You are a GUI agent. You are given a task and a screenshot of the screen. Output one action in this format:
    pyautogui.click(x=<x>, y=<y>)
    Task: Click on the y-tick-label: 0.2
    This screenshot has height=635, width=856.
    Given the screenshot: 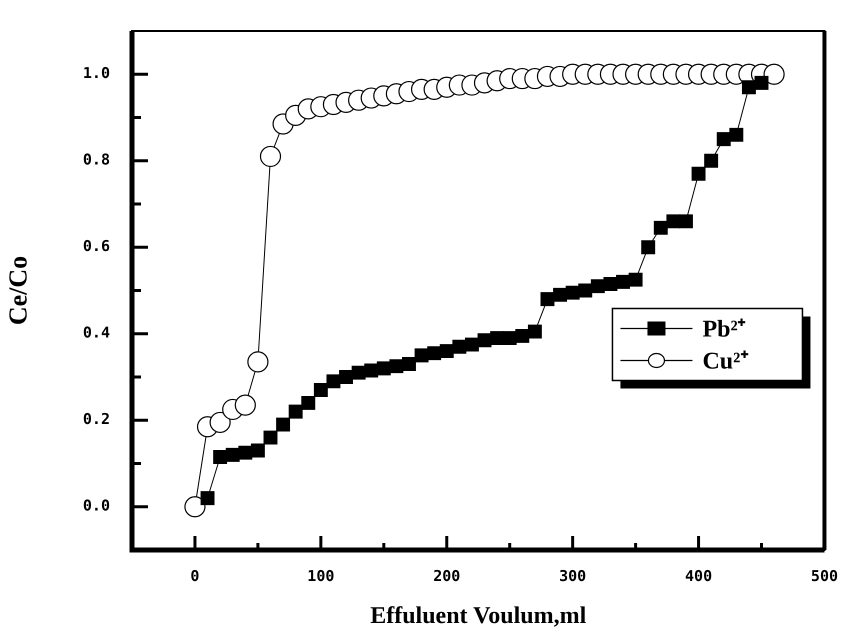 What is the action you would take?
    pyautogui.click(x=96, y=419)
    